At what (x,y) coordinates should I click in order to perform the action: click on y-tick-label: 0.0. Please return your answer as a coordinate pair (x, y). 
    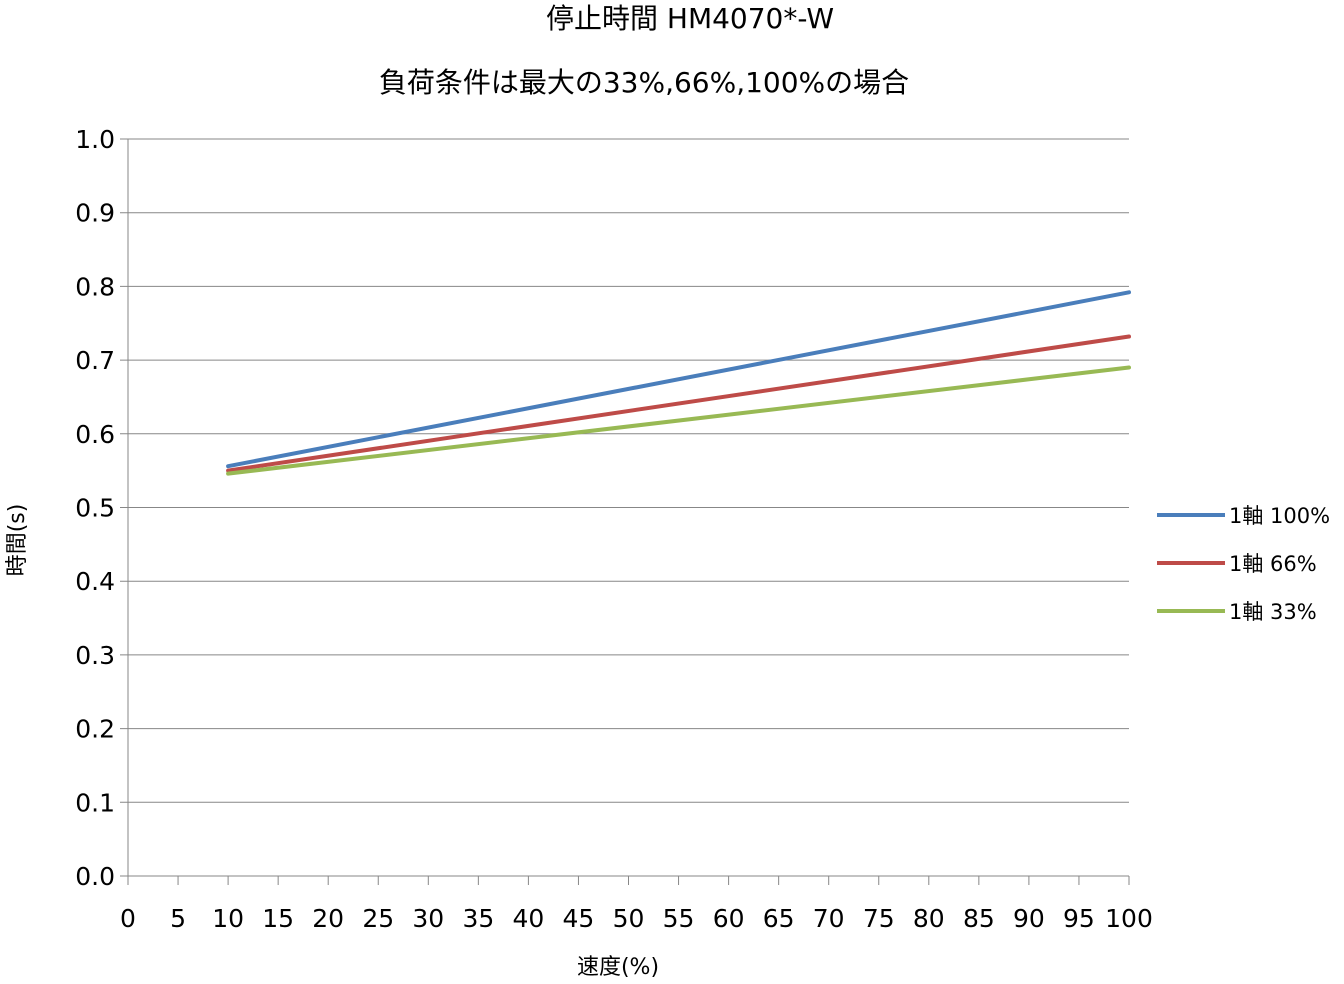
    Looking at the image, I should click on (95, 876).